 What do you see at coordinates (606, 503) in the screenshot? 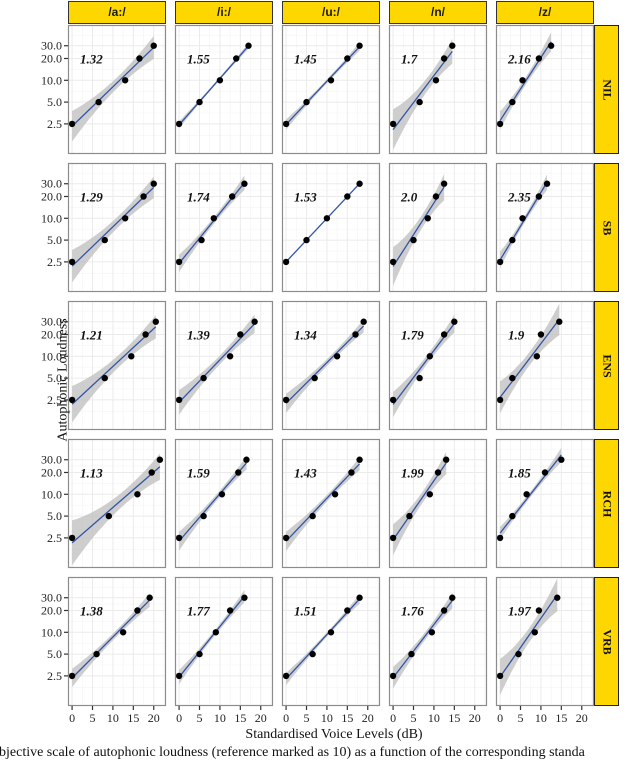
I see `row-strip: RCH` at bounding box center [606, 503].